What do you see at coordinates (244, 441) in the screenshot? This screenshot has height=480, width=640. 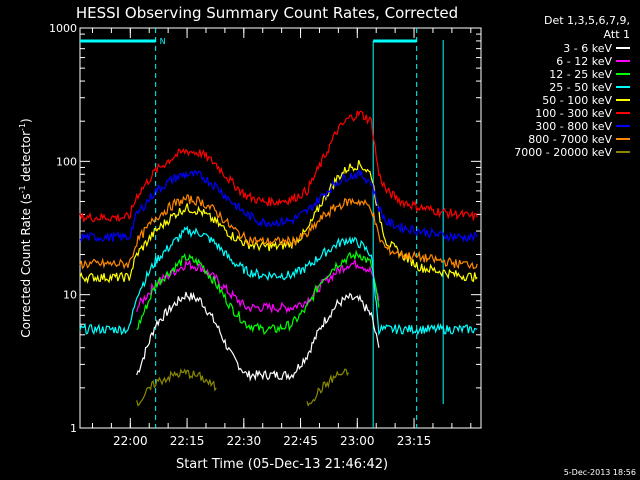 I see `x-tick-label: 22:30` at bounding box center [244, 441].